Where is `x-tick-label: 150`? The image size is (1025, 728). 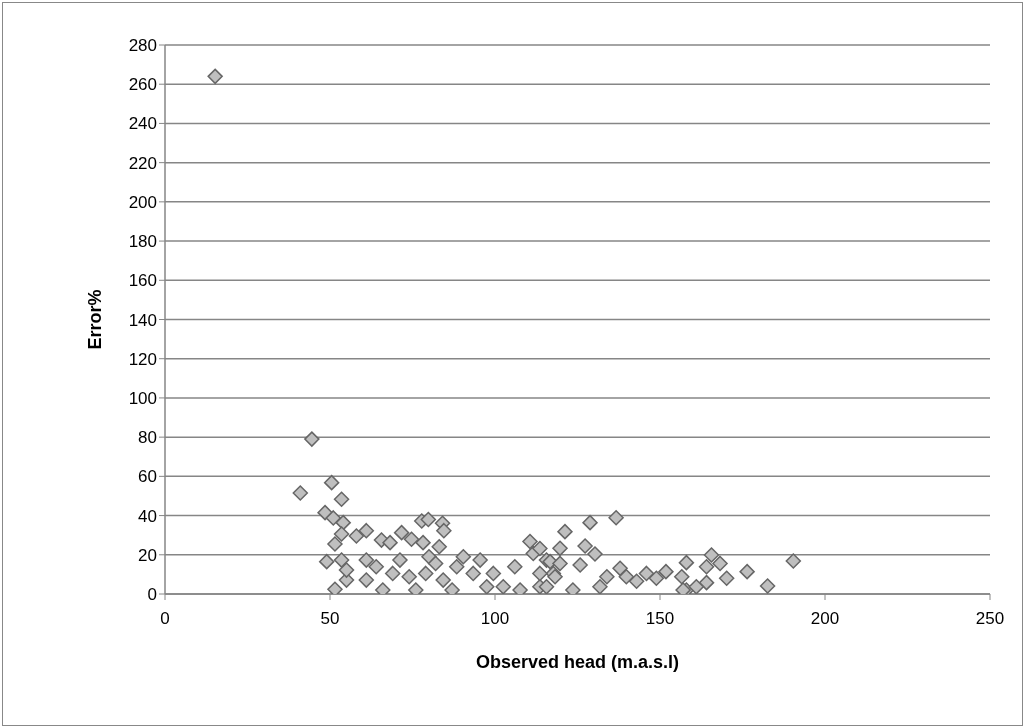
x-tick-label: 150 is located at coordinates (660, 619).